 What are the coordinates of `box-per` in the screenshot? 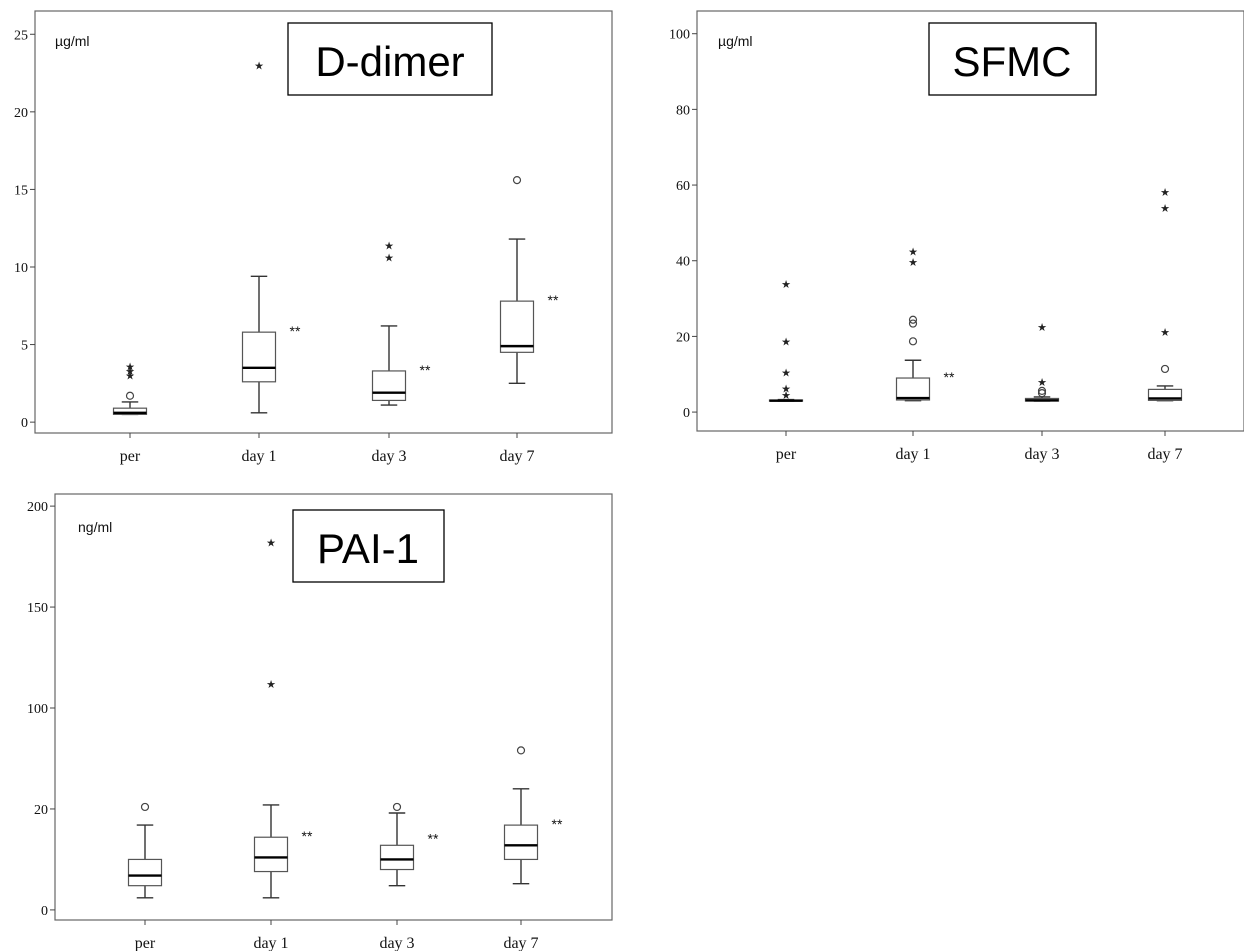 It's located at (145, 850).